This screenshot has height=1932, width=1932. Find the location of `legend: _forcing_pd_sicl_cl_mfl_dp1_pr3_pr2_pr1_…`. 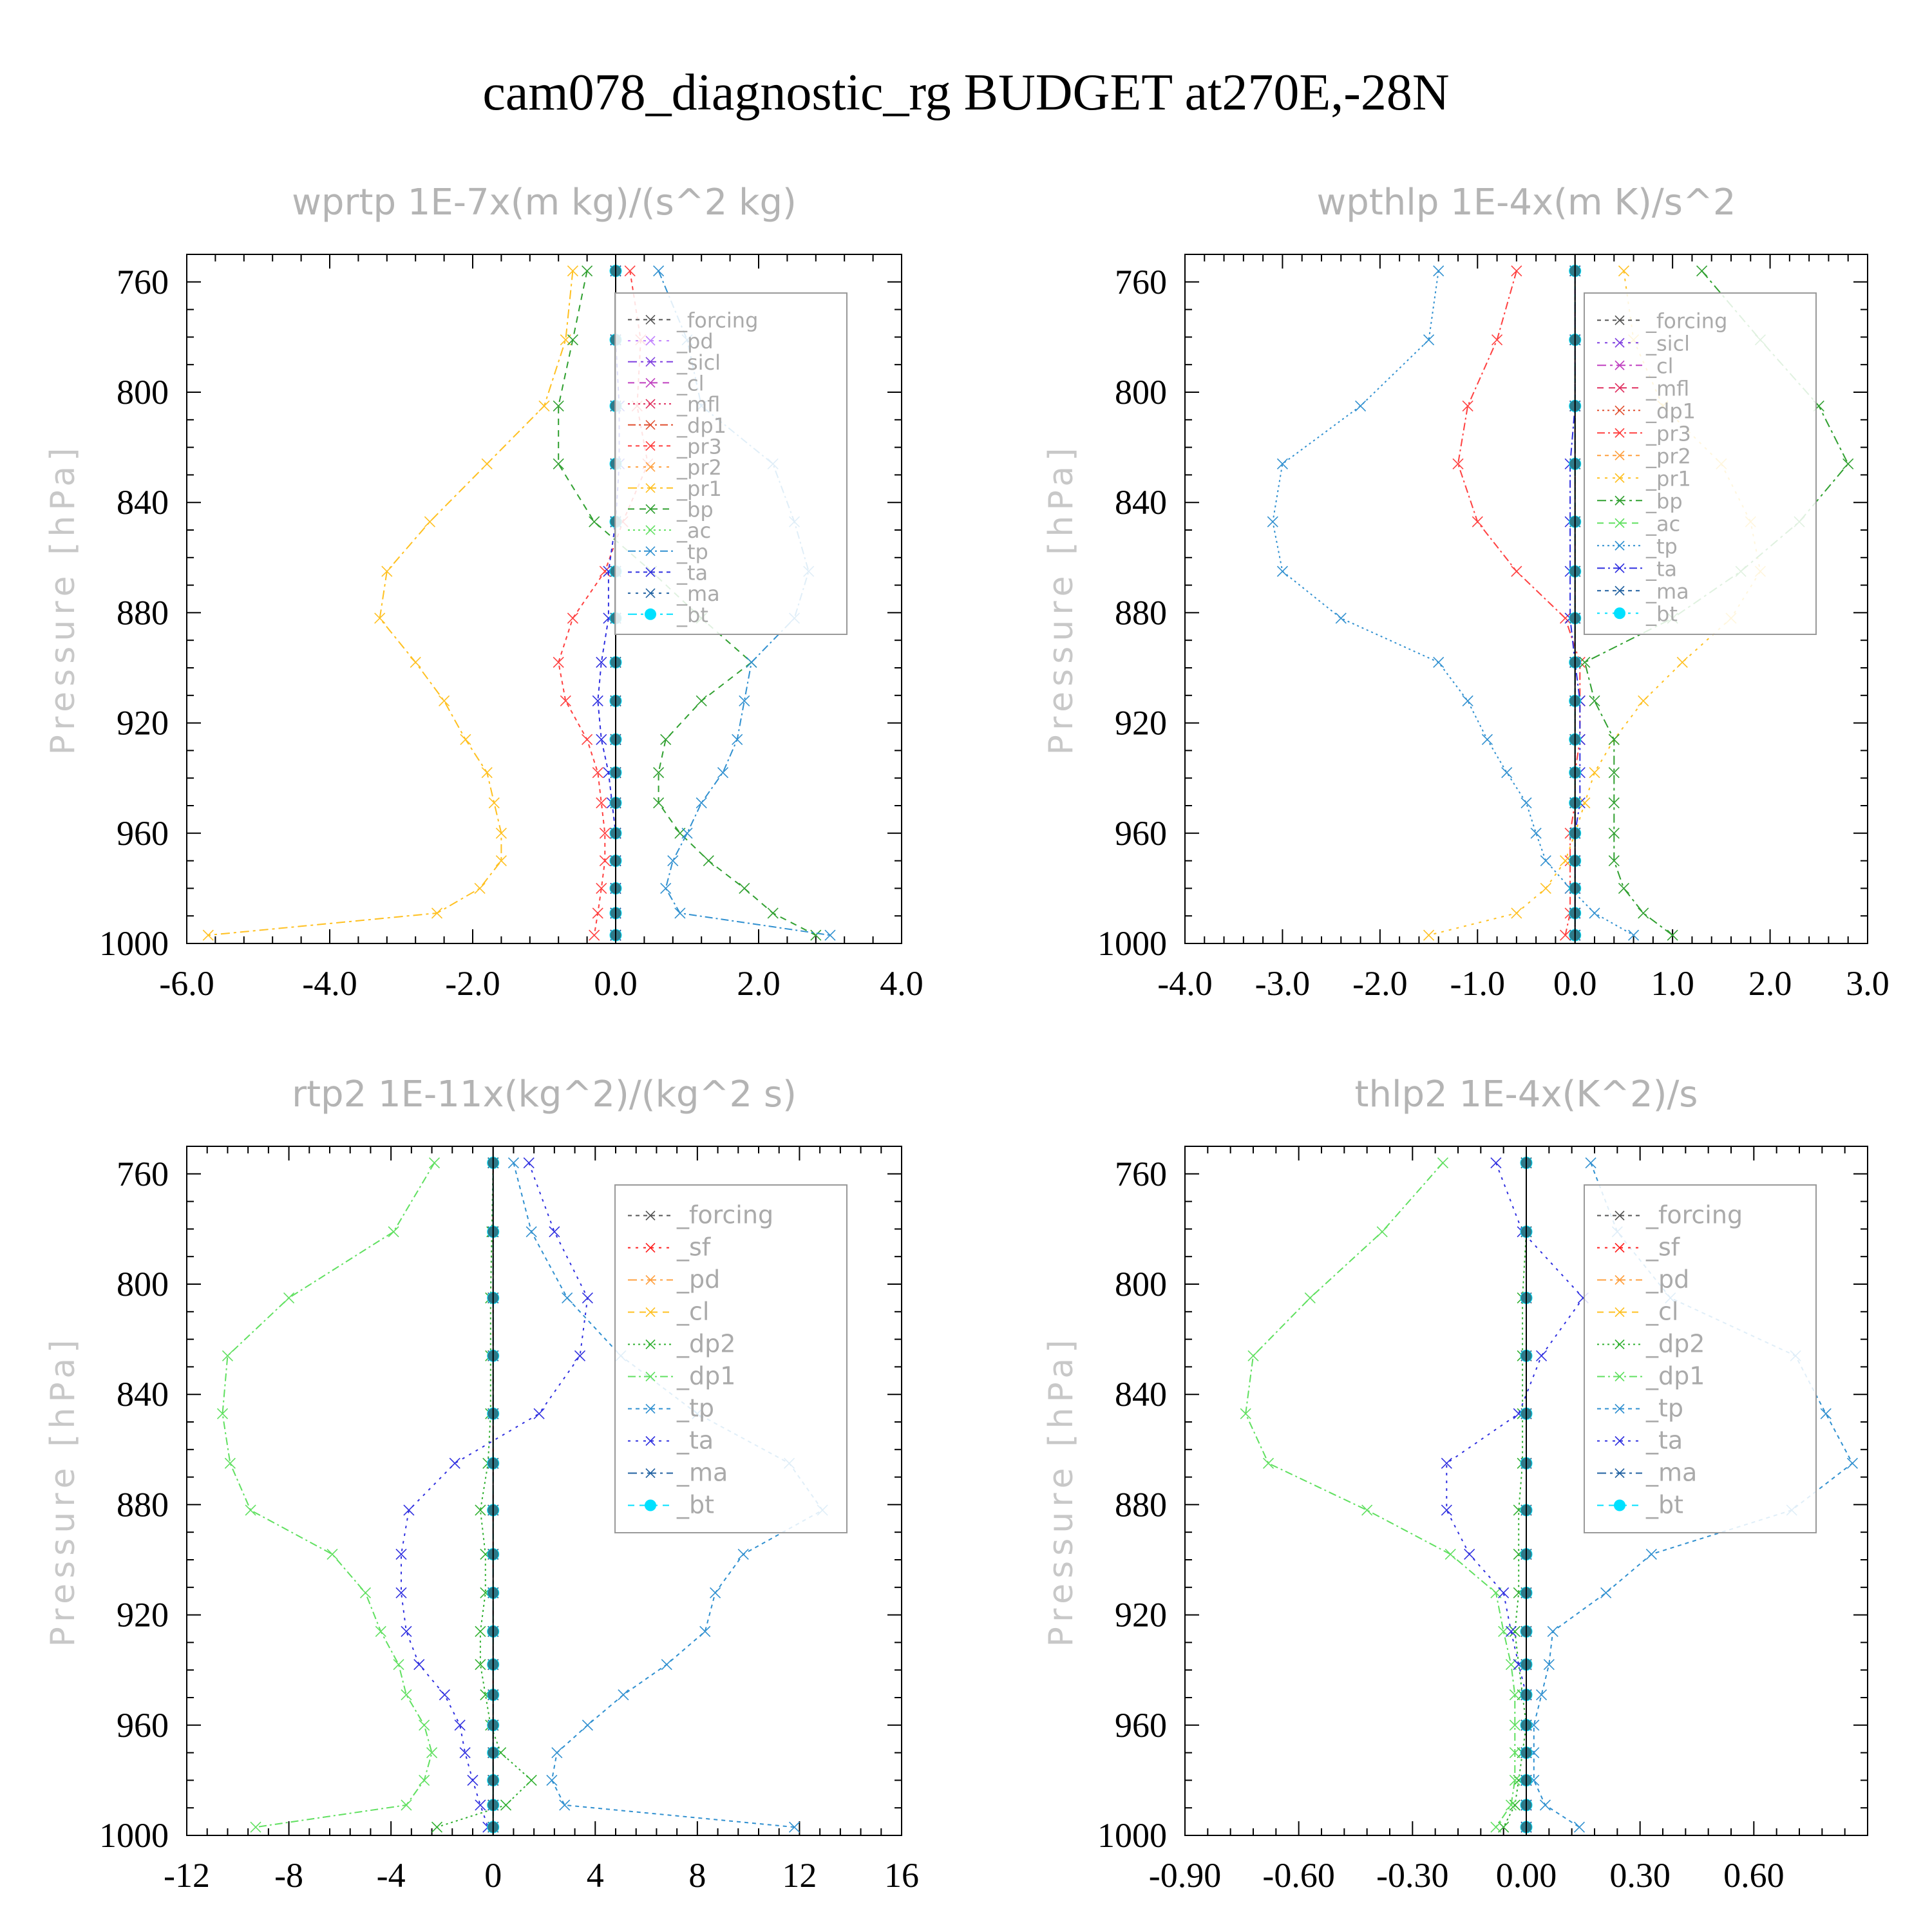

legend: _forcing_pd_sicl_cl_mfl_dp1_pr3_pr2_pr1_… is located at coordinates (731, 463).